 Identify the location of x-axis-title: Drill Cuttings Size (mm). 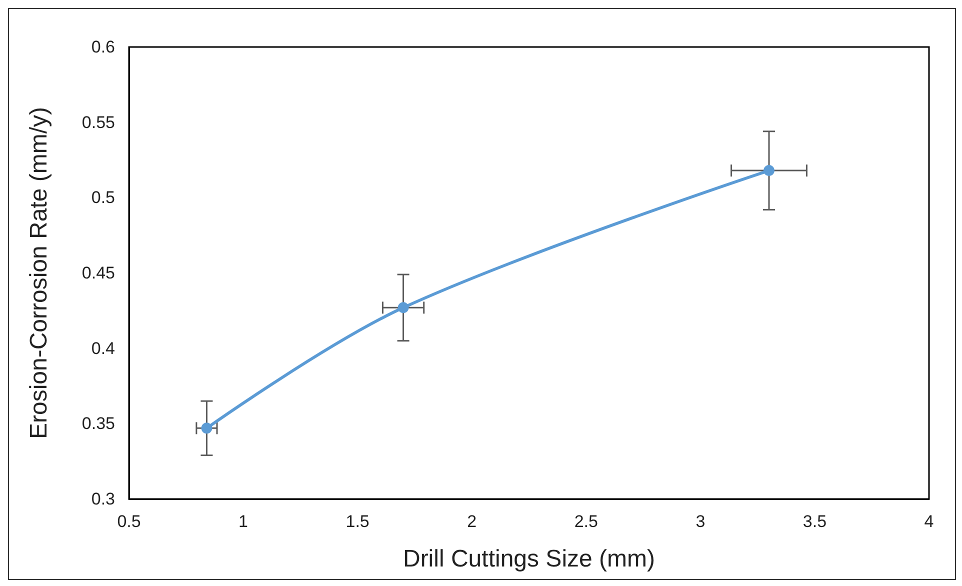
(529, 559).